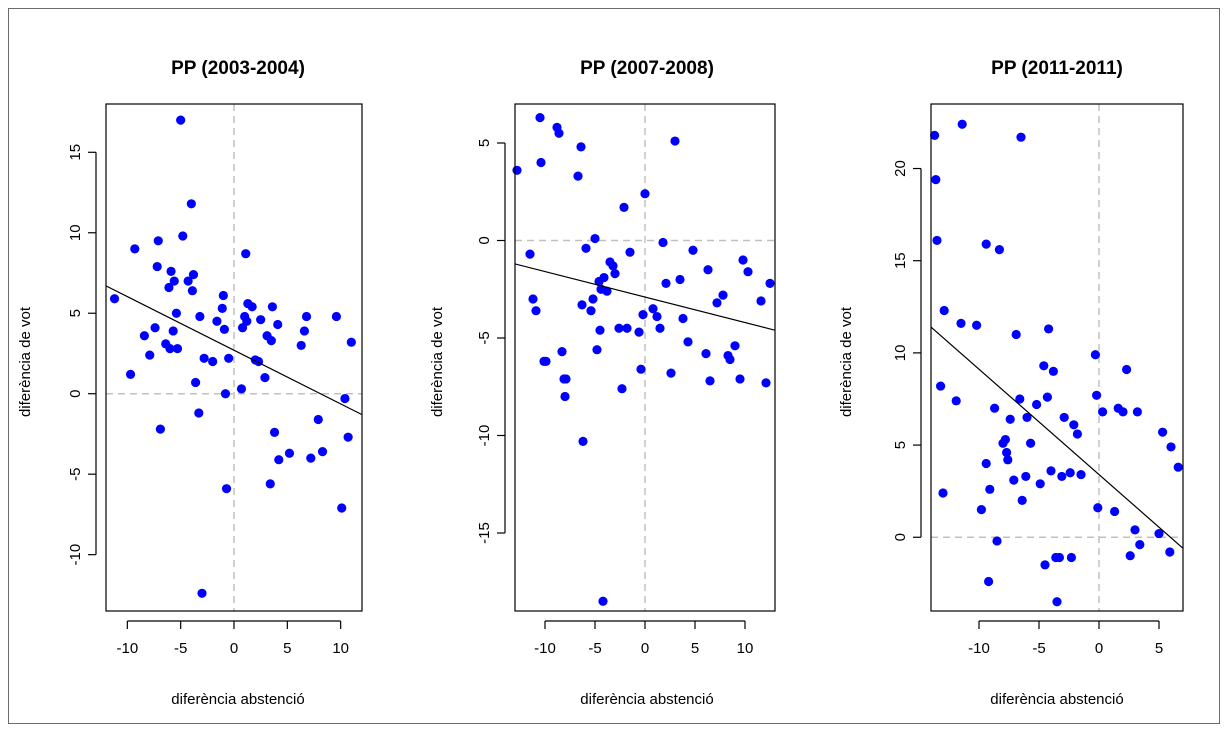 The image size is (1231, 734). I want to click on regression-line, so click(234, 350).